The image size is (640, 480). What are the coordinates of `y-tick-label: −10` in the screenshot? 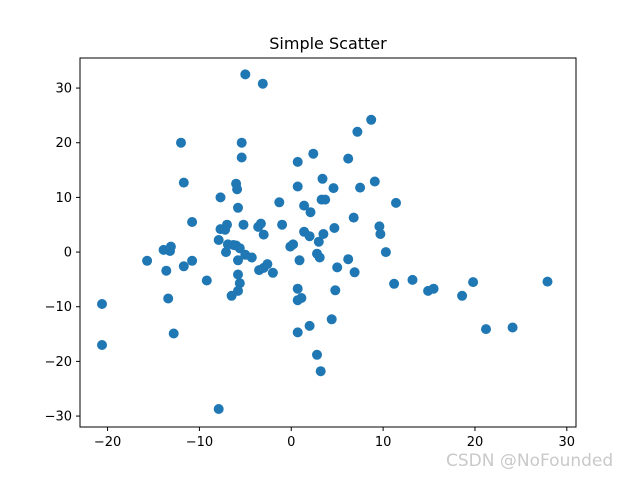 It's located at (58, 307).